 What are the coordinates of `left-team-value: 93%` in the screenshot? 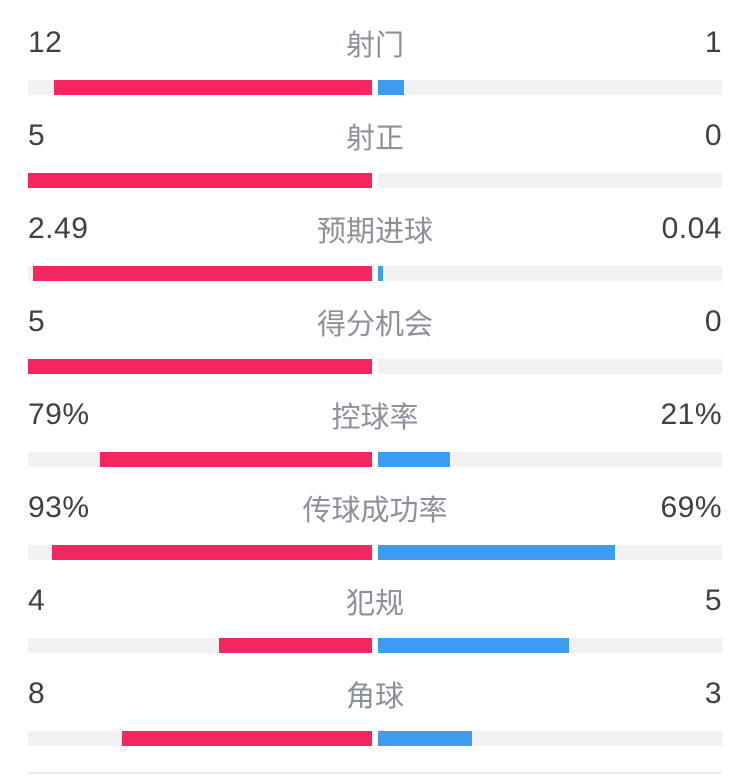 It's located at (59, 507).